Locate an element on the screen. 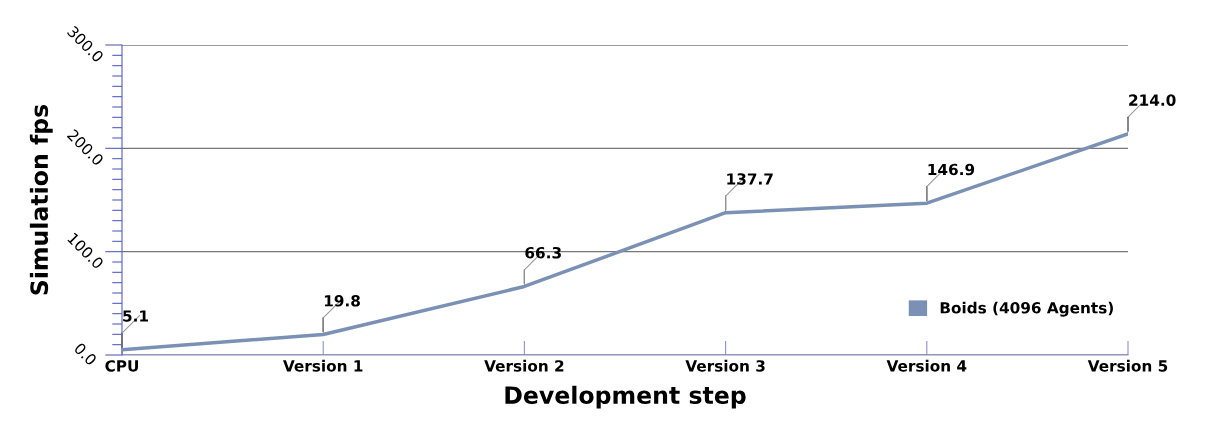 The width and height of the screenshot is (1215, 434). x-tick-label: CPU is located at coordinates (121, 366).